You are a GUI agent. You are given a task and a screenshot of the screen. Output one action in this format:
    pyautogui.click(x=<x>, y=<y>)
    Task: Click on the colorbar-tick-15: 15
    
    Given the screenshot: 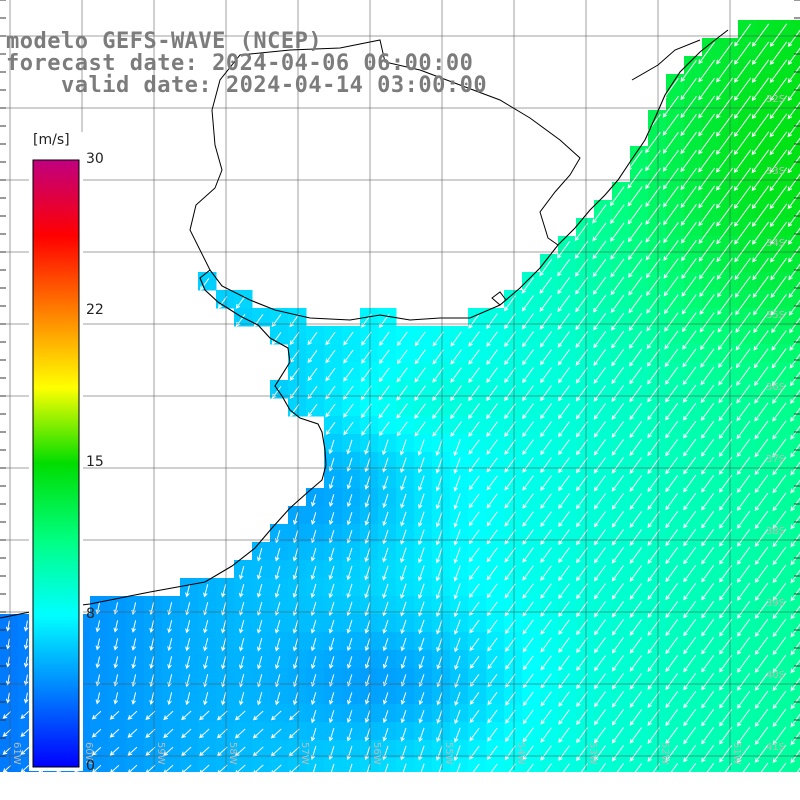 What is the action you would take?
    pyautogui.click(x=95, y=462)
    